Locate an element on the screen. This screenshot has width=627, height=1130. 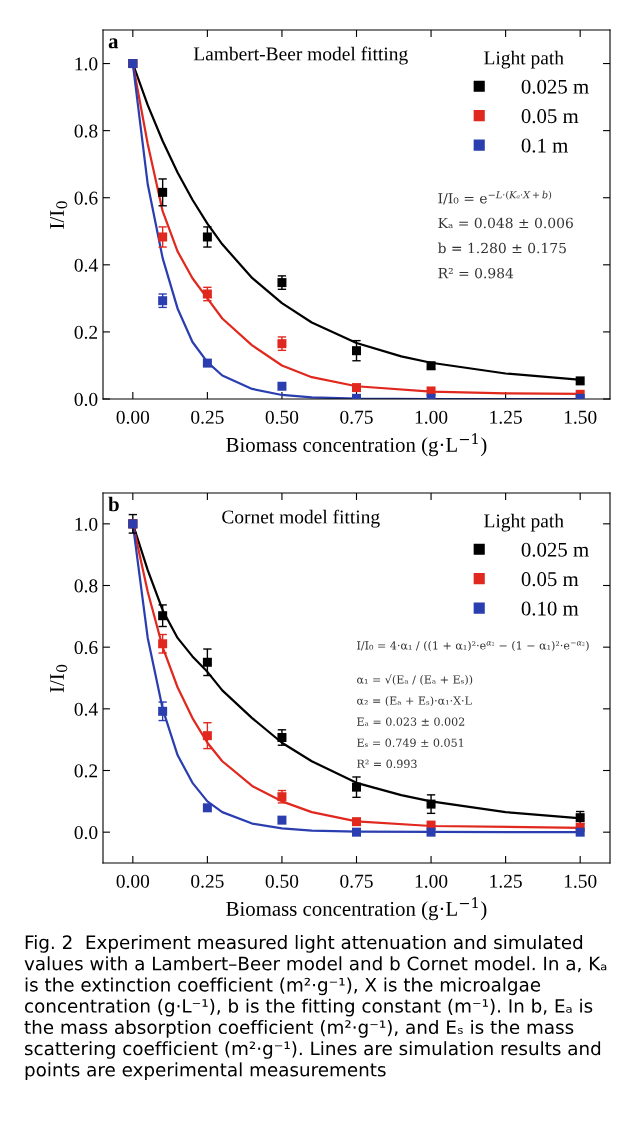
annotation: I/I₀ = 4·α₁ / ((1 + α₁)²·e$^{α₂}$ − (1 − α₁)²·e$^{−α₂}$) is located at coordinates (473, 646).